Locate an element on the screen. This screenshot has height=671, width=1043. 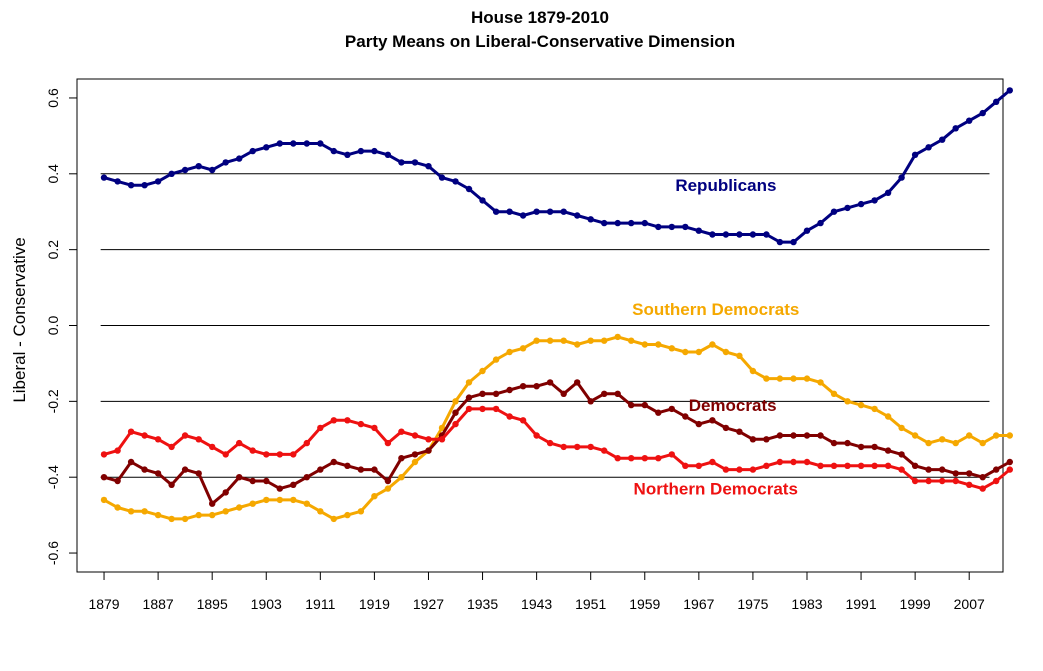
x-tick-label: 1991 is located at coordinates (860, 604).